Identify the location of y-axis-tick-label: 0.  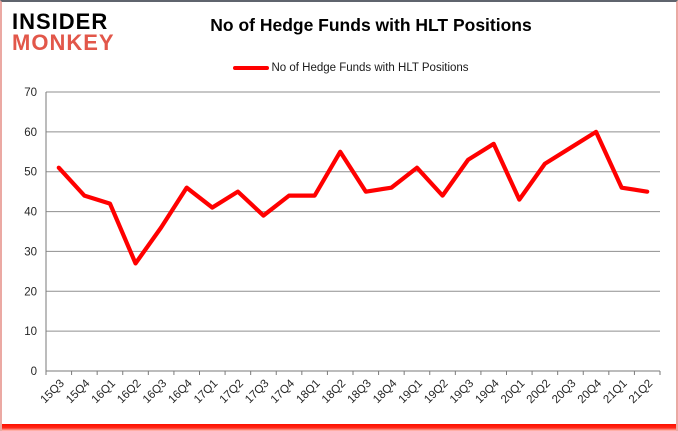
(34, 372).